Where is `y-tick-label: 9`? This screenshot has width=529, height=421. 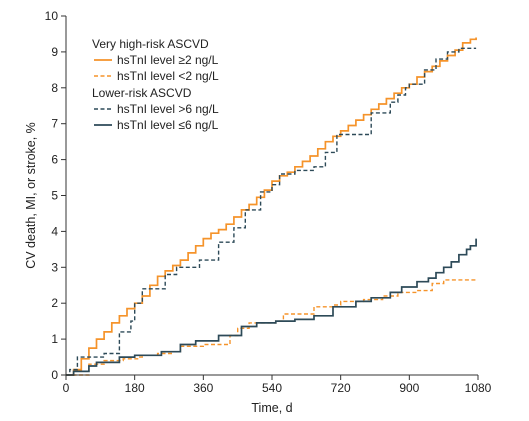
y-tick-label: 9 is located at coordinates (54, 52).